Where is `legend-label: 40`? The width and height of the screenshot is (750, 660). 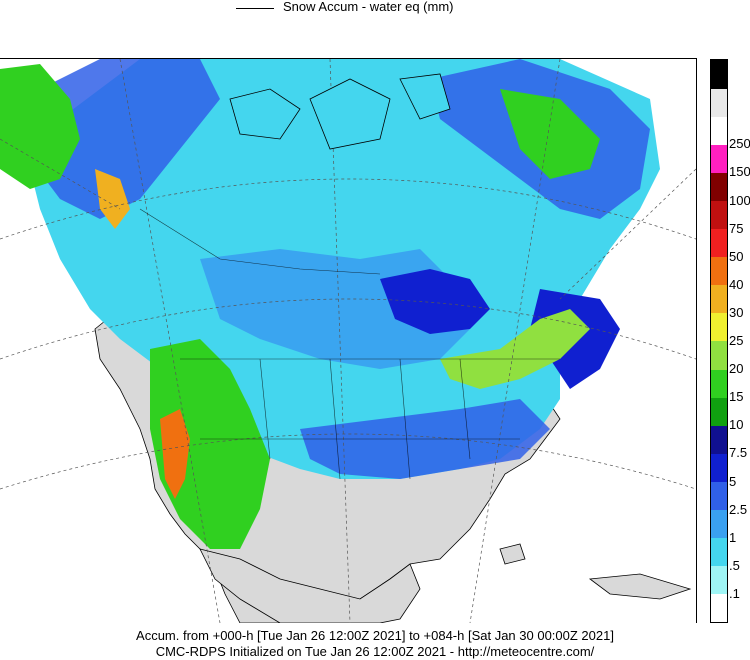 legend-label: 40 is located at coordinates (736, 284).